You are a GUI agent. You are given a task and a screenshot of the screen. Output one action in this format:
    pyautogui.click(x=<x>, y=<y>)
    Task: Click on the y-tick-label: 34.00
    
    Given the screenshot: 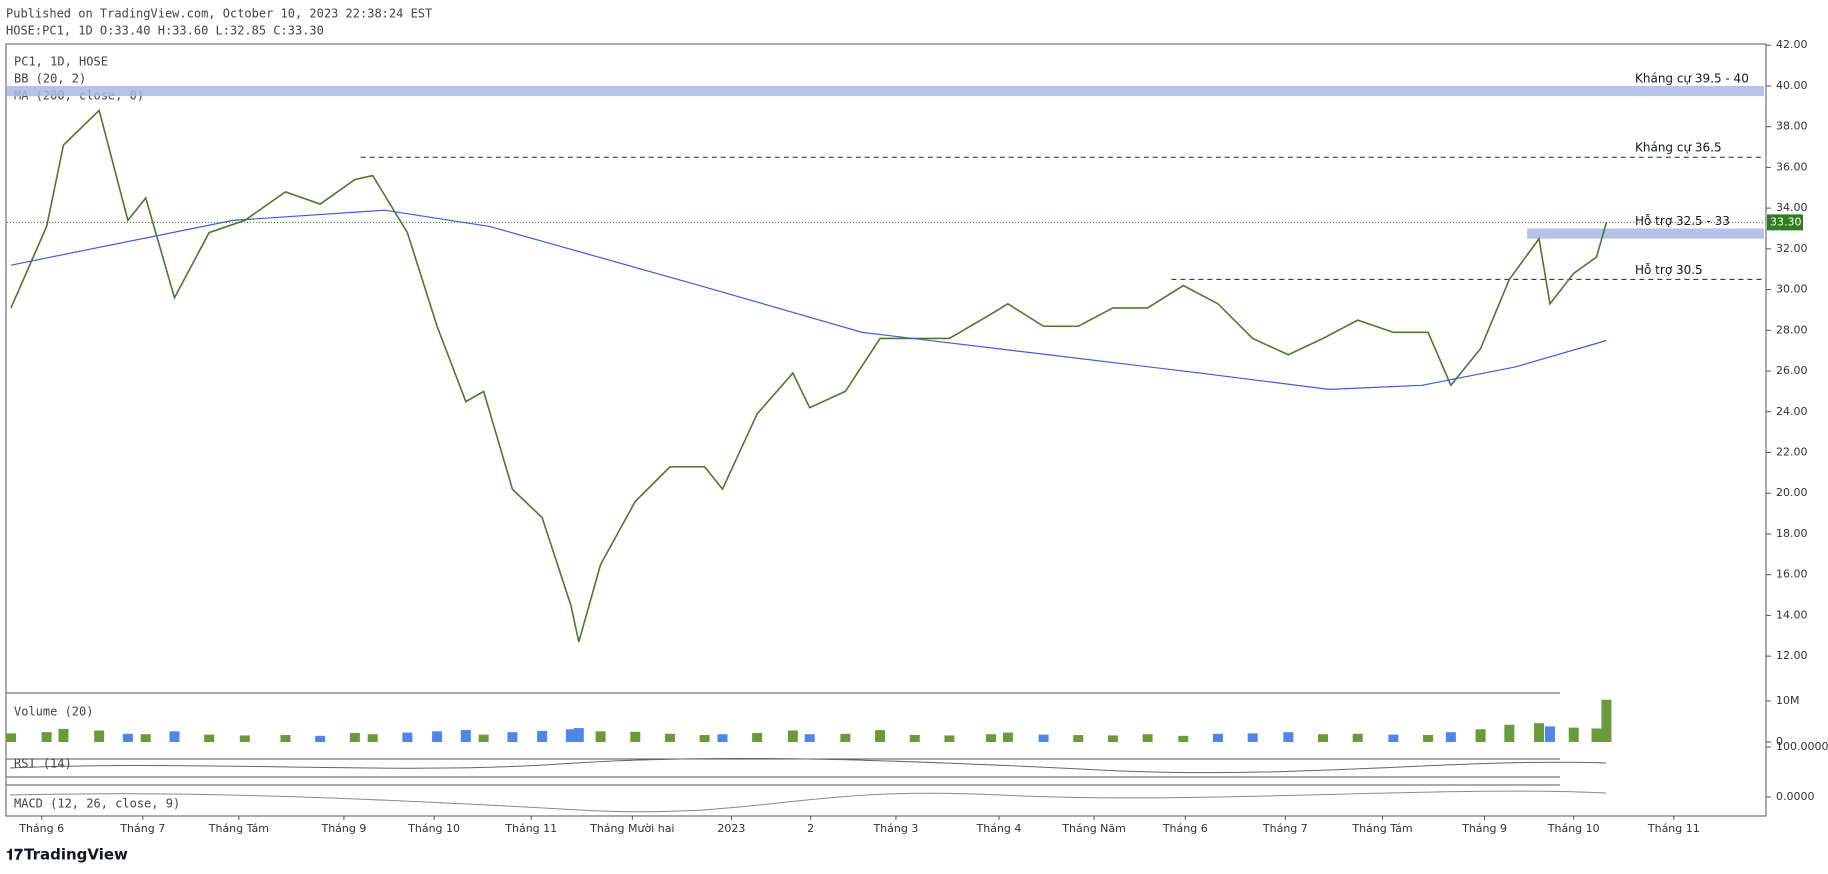 What is the action you would take?
    pyautogui.click(x=1792, y=207)
    